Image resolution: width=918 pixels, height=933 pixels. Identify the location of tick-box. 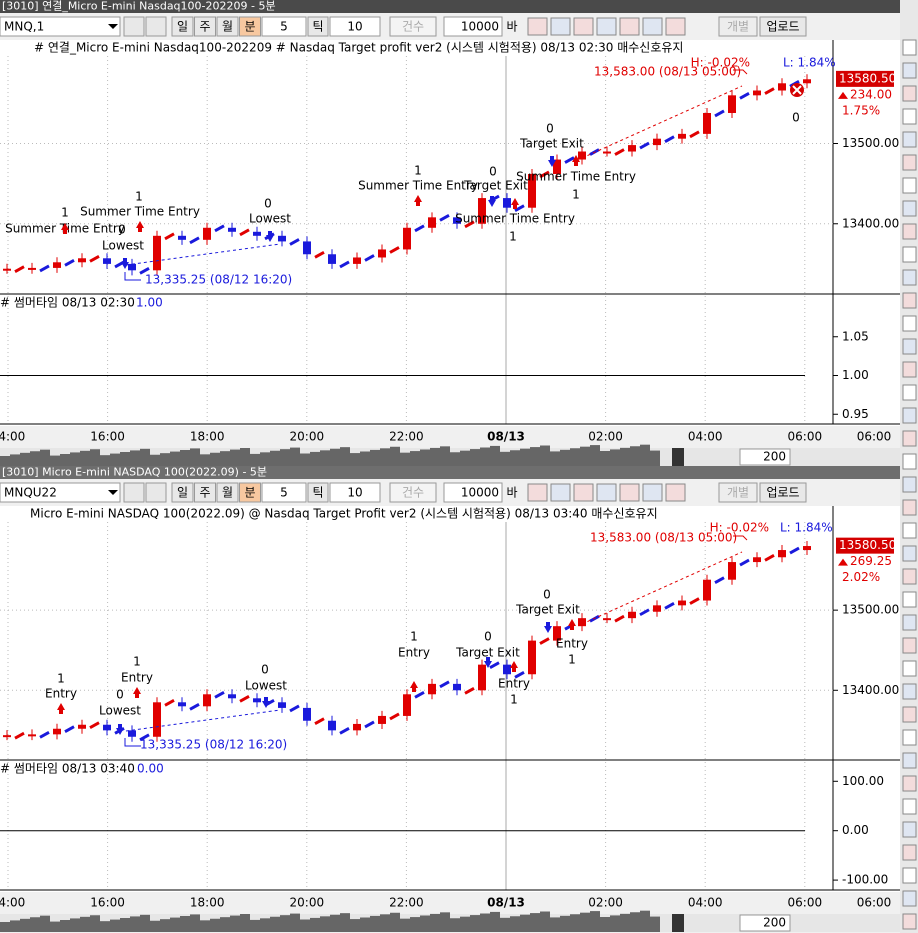
(318, 26).